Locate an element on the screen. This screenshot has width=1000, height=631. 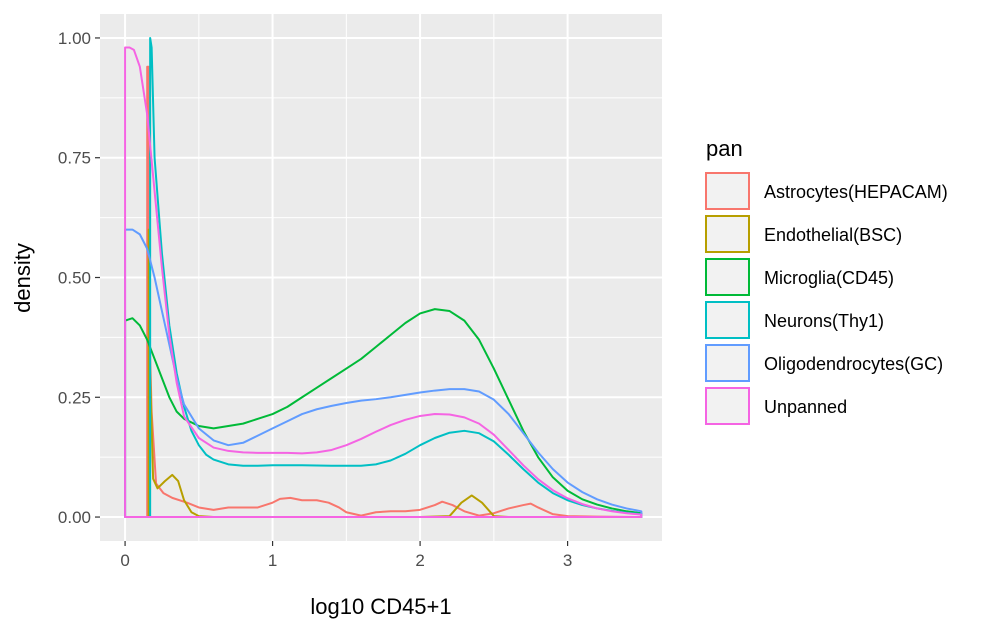
x-tick-labels: 0 1 2 3 is located at coordinates (346, 560).